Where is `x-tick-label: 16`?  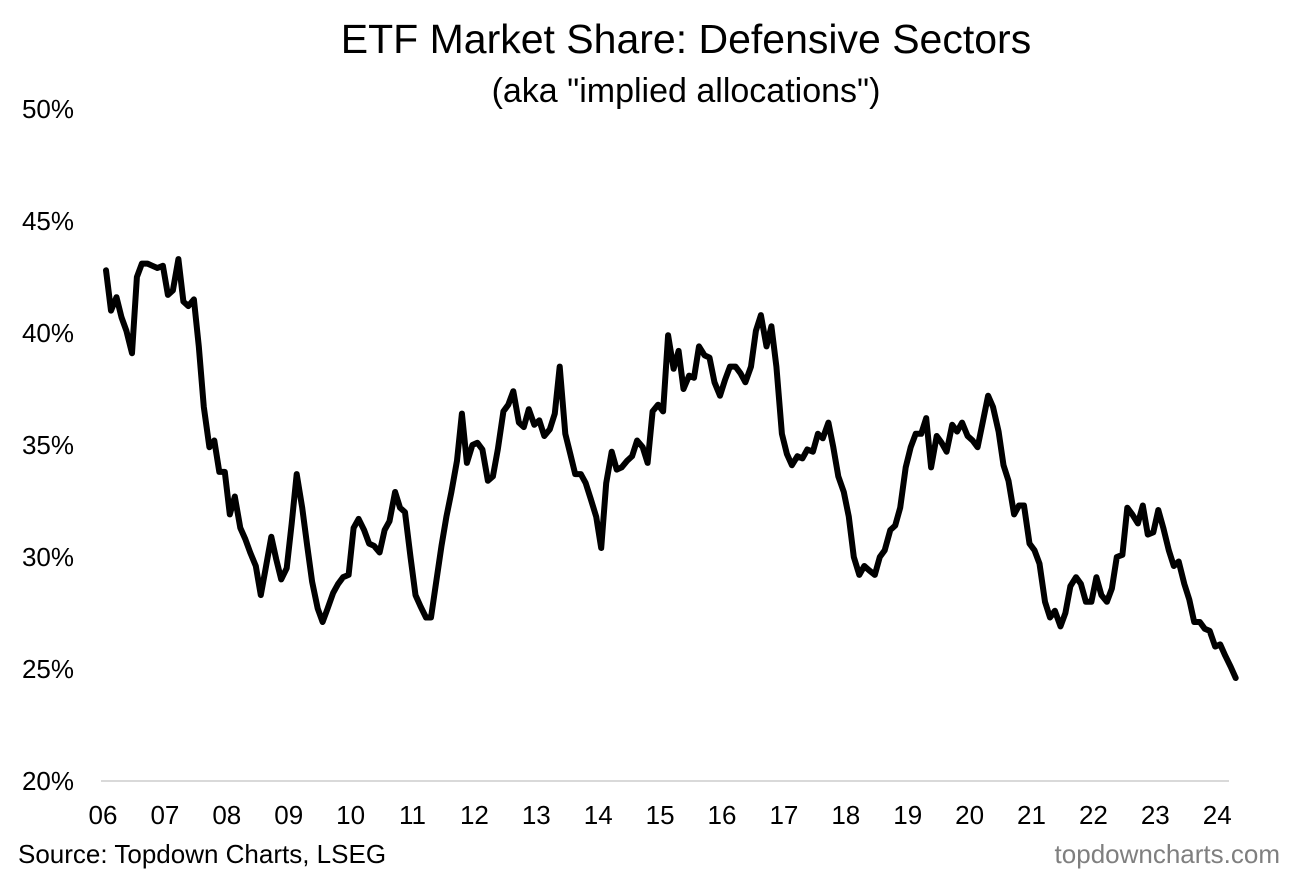 x-tick-label: 16 is located at coordinates (722, 815).